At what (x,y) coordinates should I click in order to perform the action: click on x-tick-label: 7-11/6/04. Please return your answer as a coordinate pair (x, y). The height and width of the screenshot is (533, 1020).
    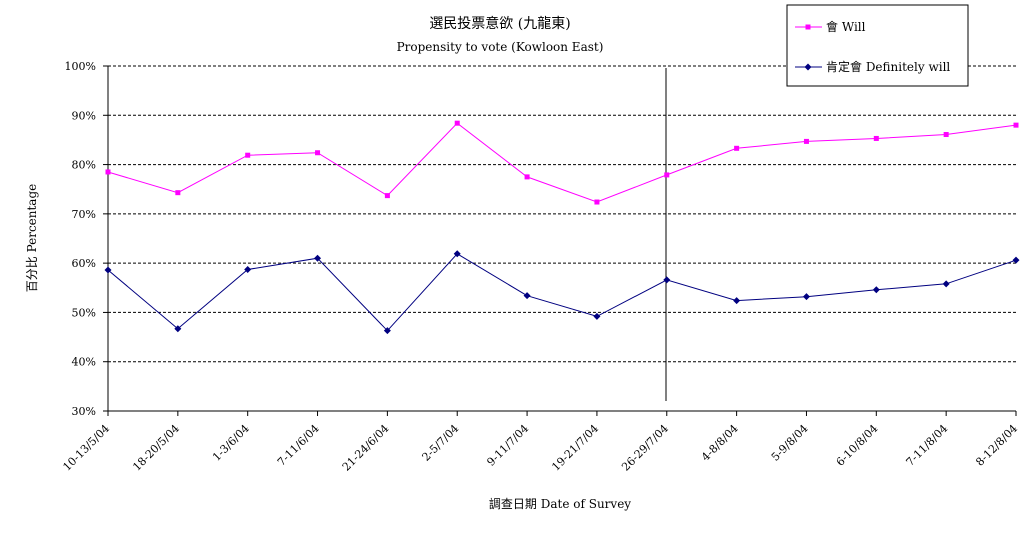
    Looking at the image, I should click on (298, 445).